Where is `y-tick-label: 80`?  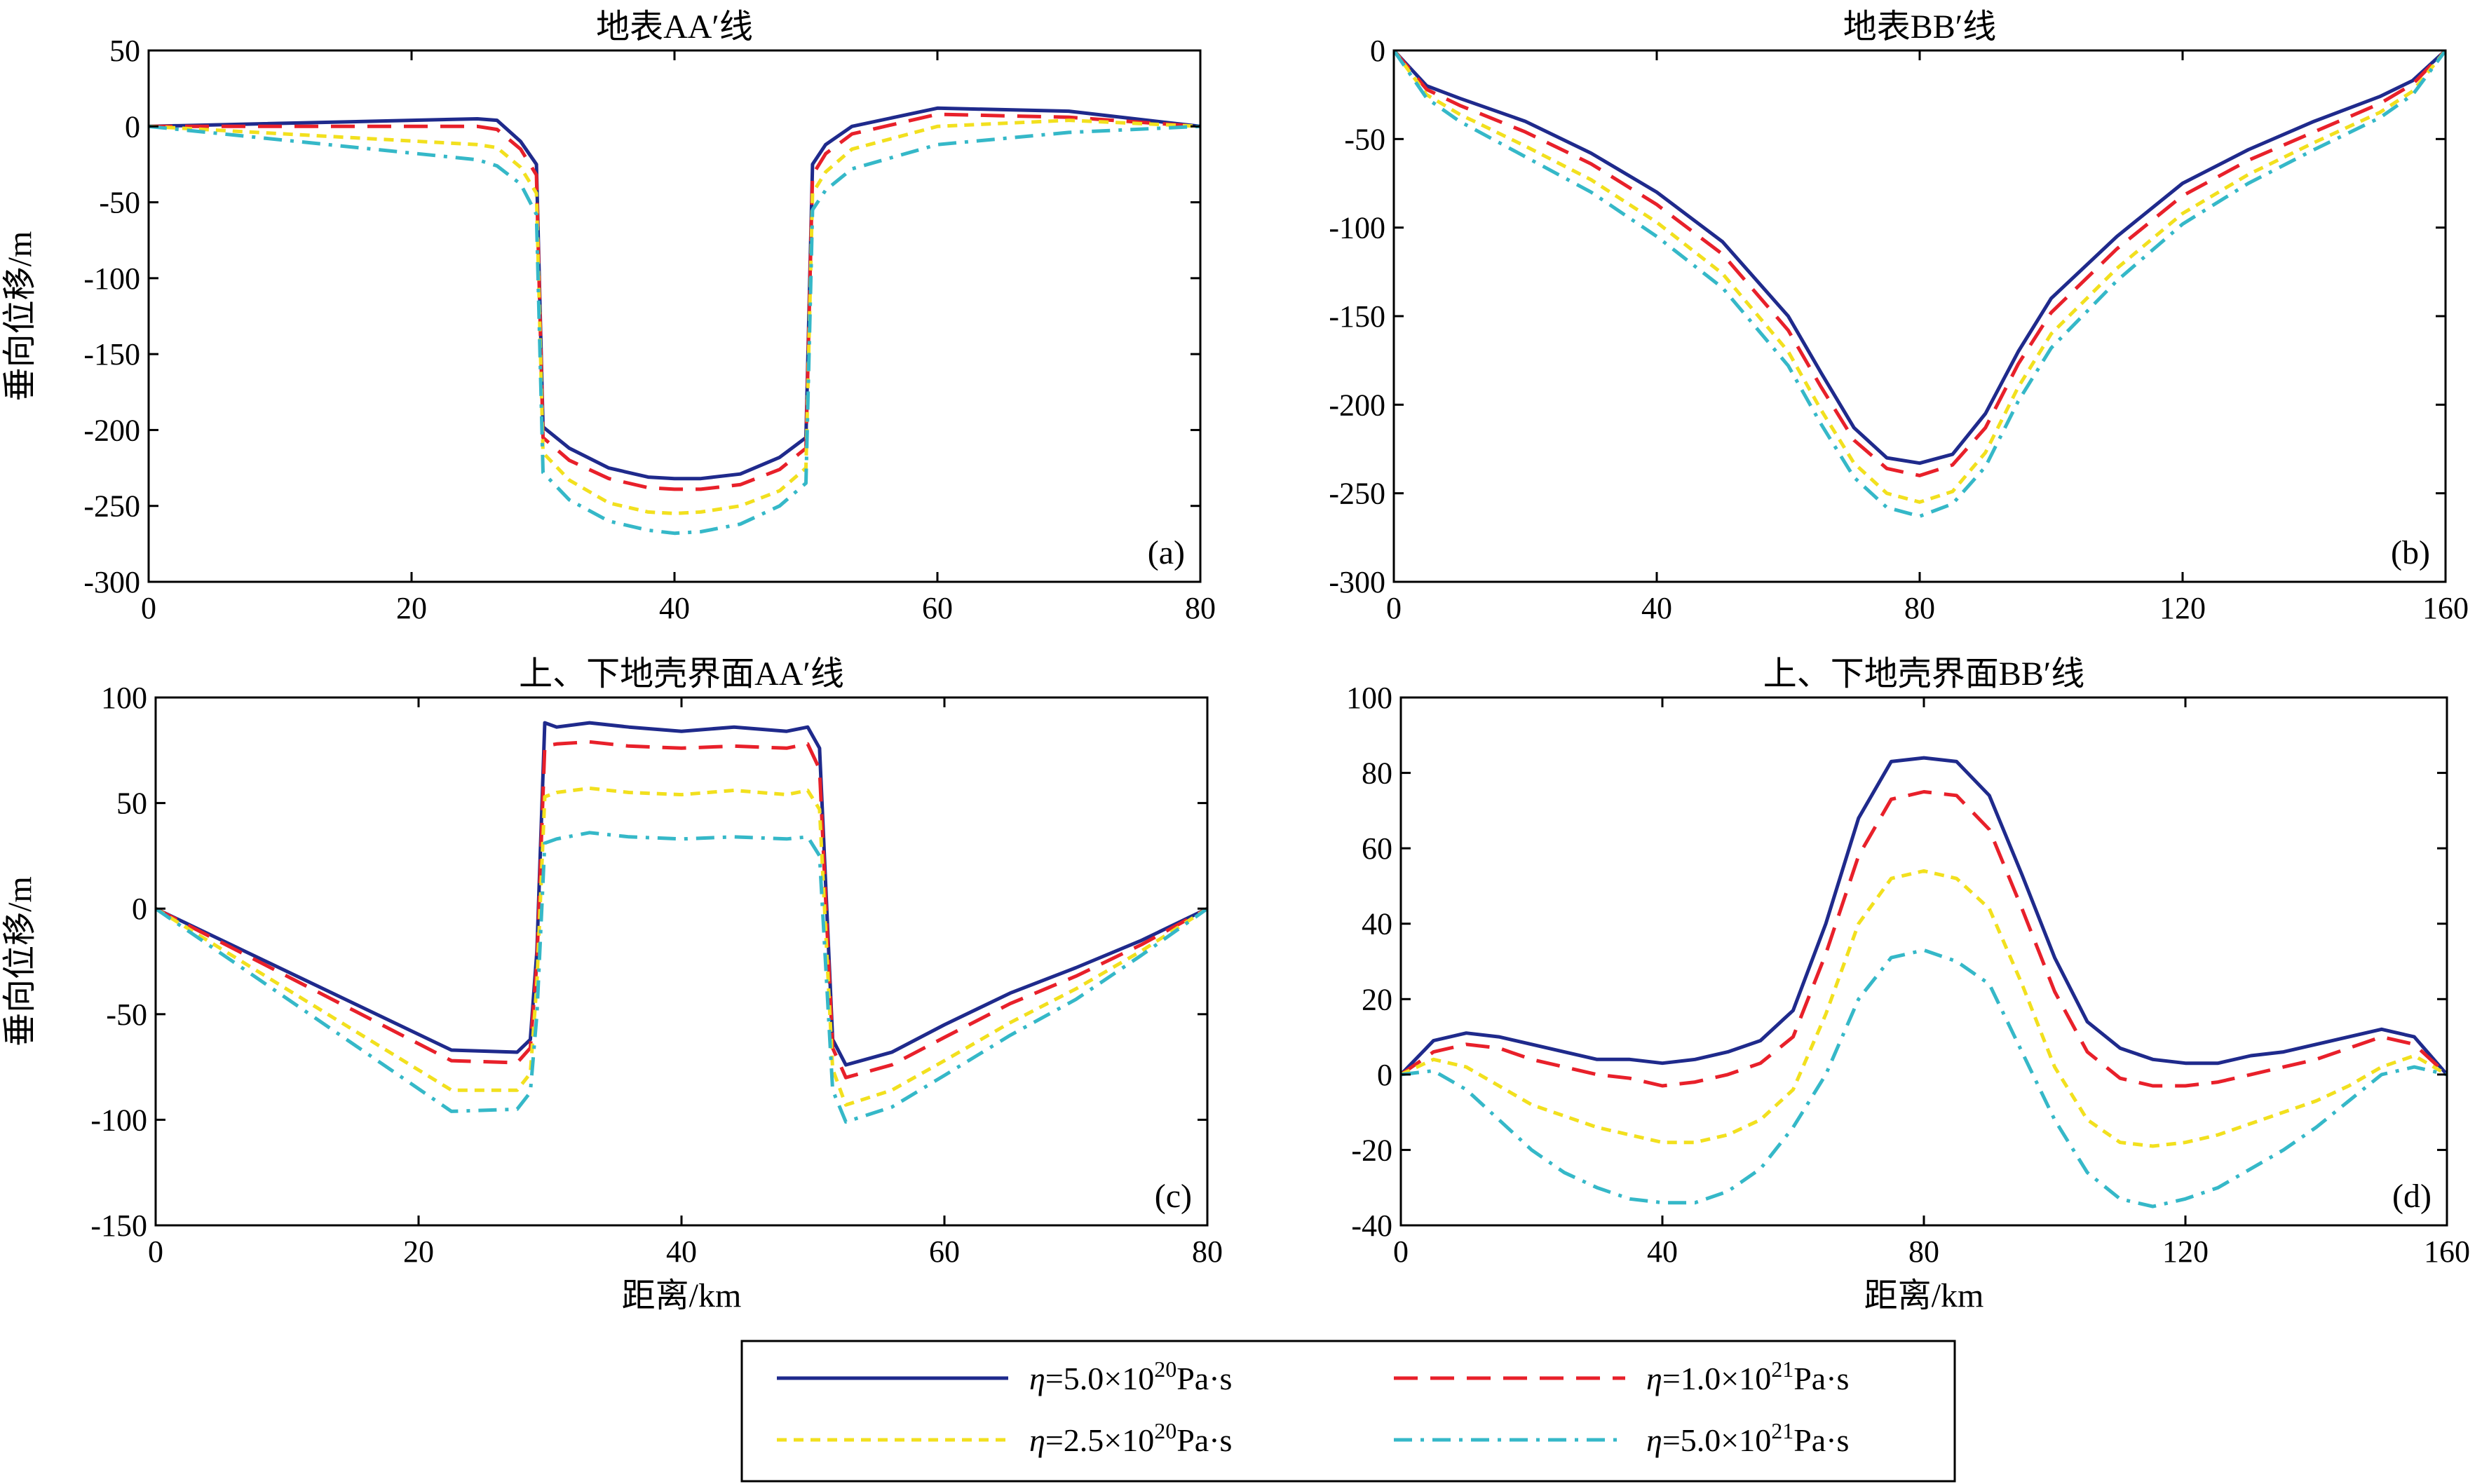 y-tick-label: 80 is located at coordinates (1377, 773).